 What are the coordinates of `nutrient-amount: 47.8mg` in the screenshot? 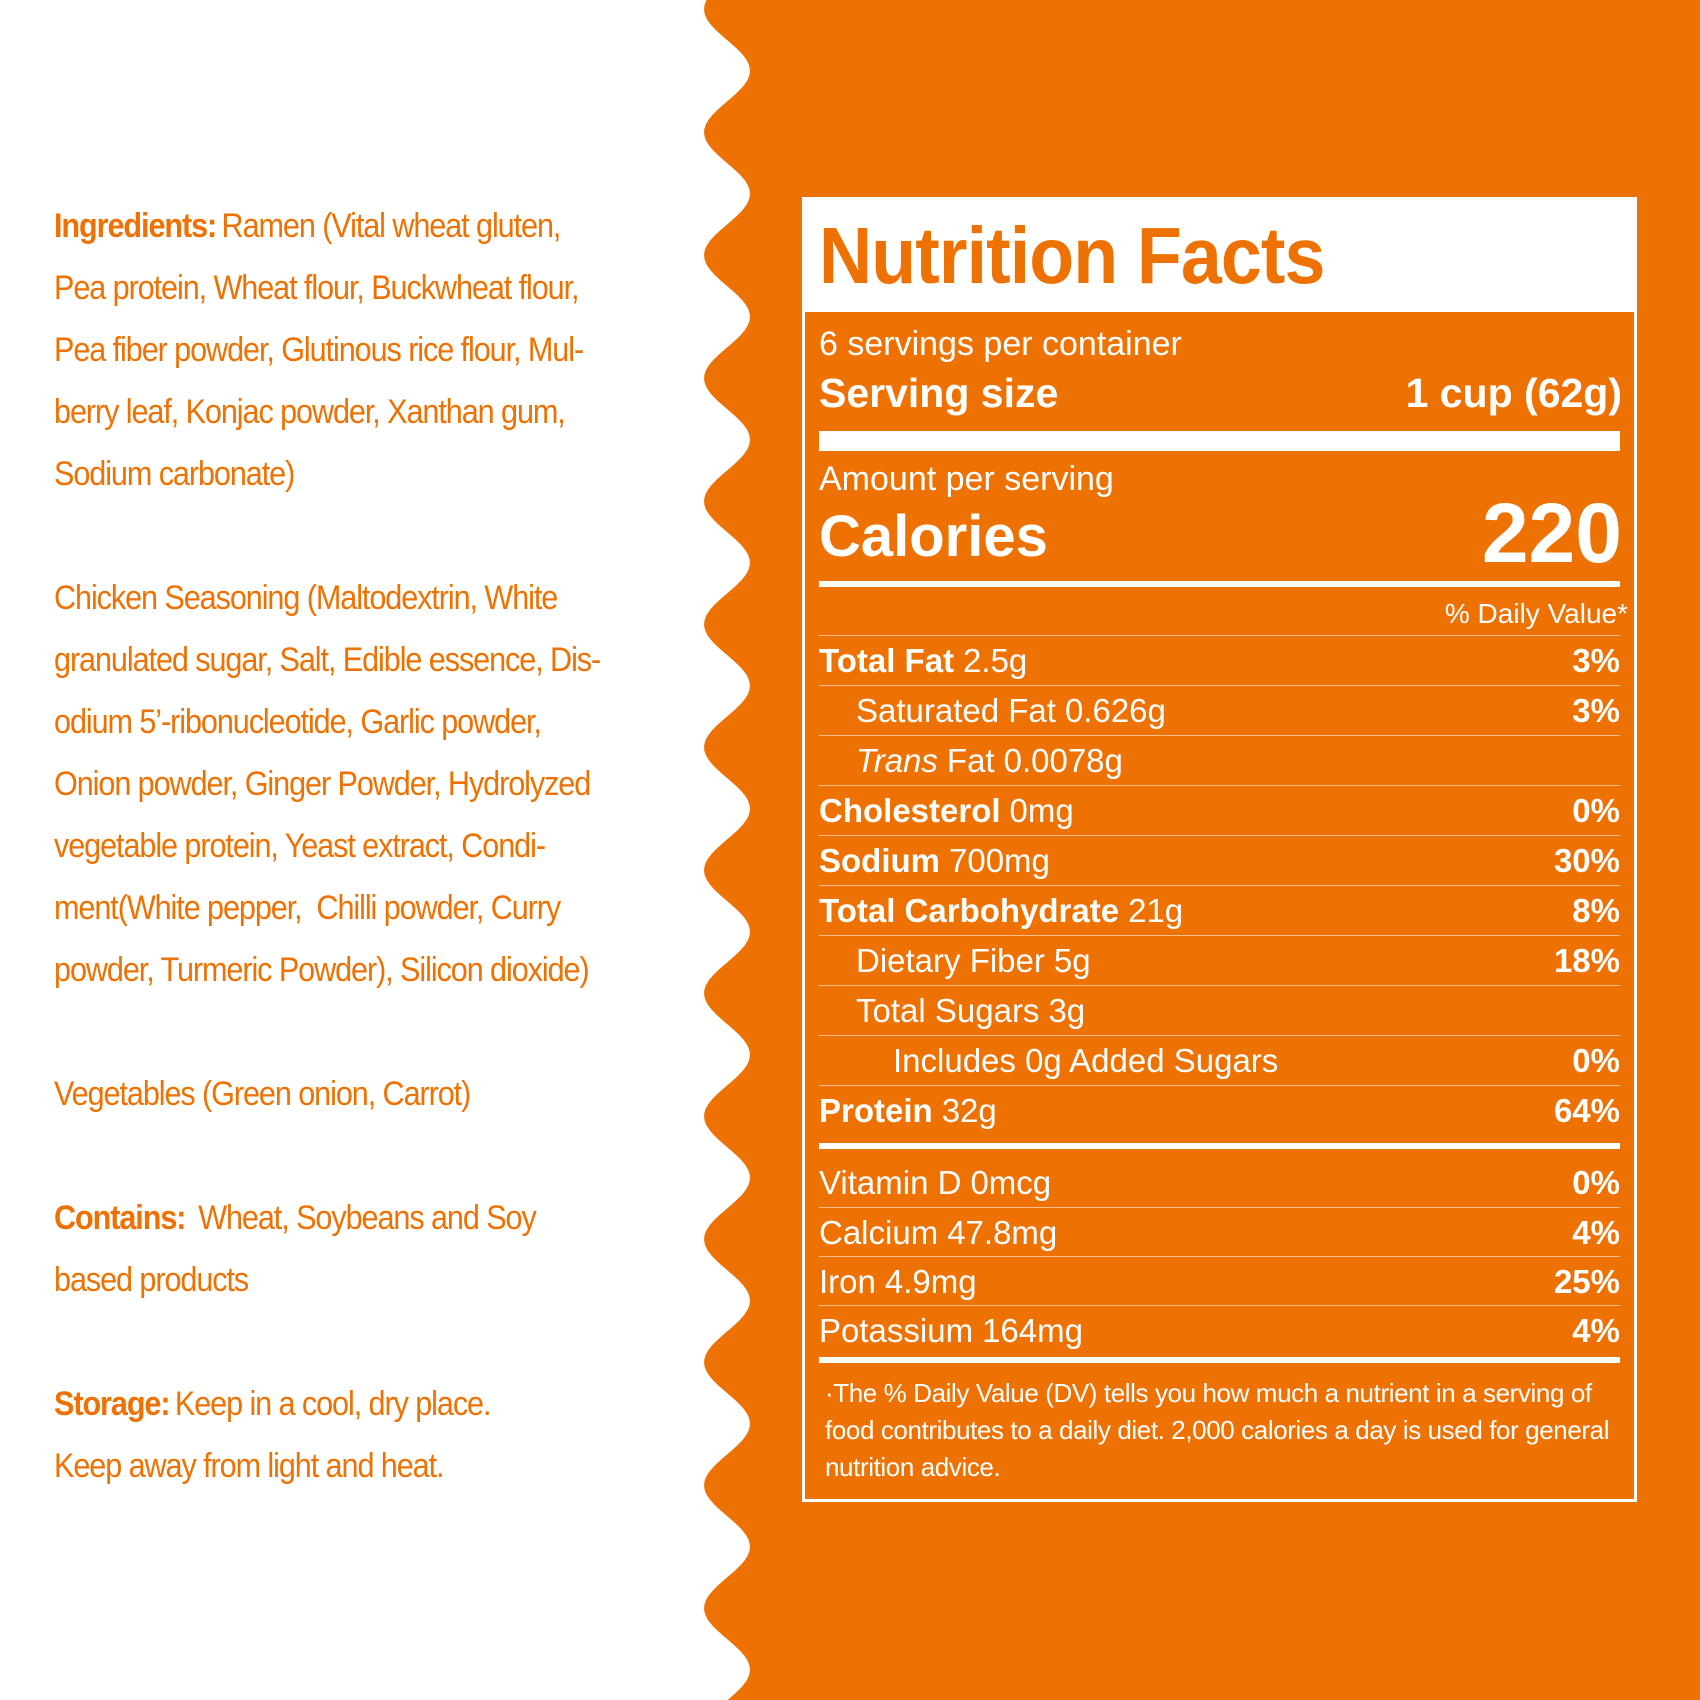 It's located at (1002, 1232).